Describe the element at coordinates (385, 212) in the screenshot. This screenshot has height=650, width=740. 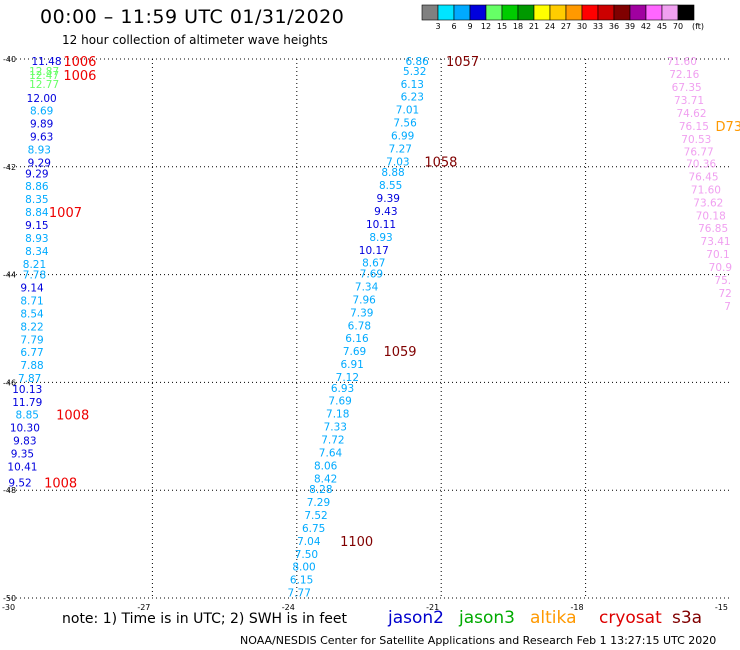
I see `wave-height-label: 9.43` at that location.